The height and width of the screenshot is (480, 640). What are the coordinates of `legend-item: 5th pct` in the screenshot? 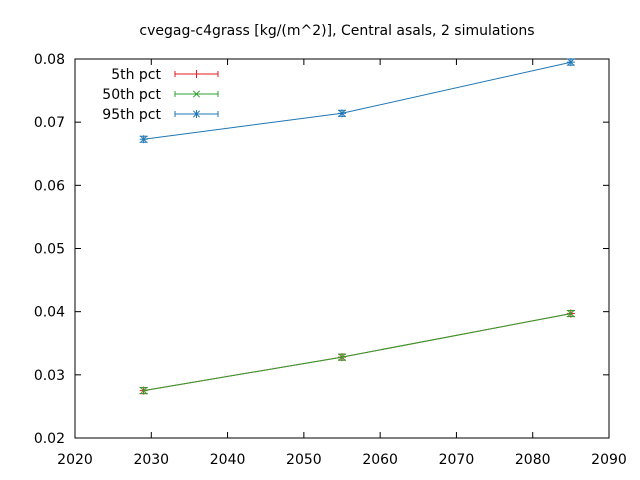 It's located at (165, 75).